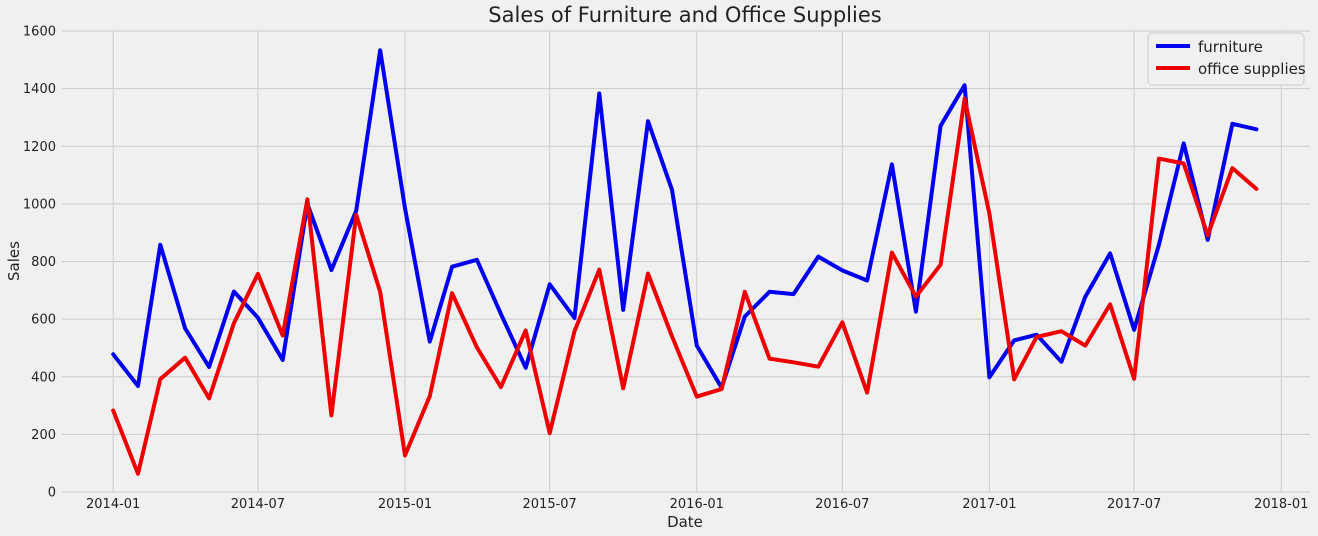 This screenshot has height=536, width=1318. What do you see at coordinates (550, 504) in the screenshot?
I see `x-tick-label: 2015-07` at bounding box center [550, 504].